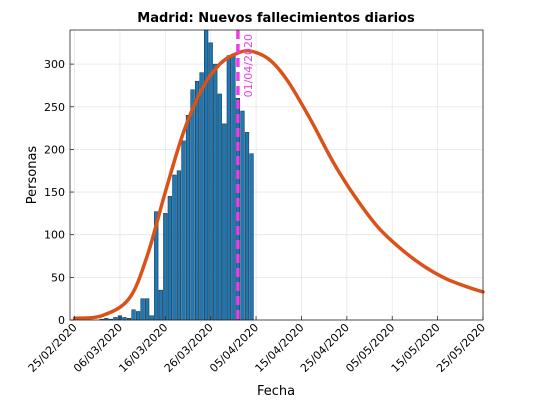 This screenshot has height=400, width=533. What do you see at coordinates (32, 175) in the screenshot?
I see `y-axis-label: Personas` at bounding box center [32, 175].